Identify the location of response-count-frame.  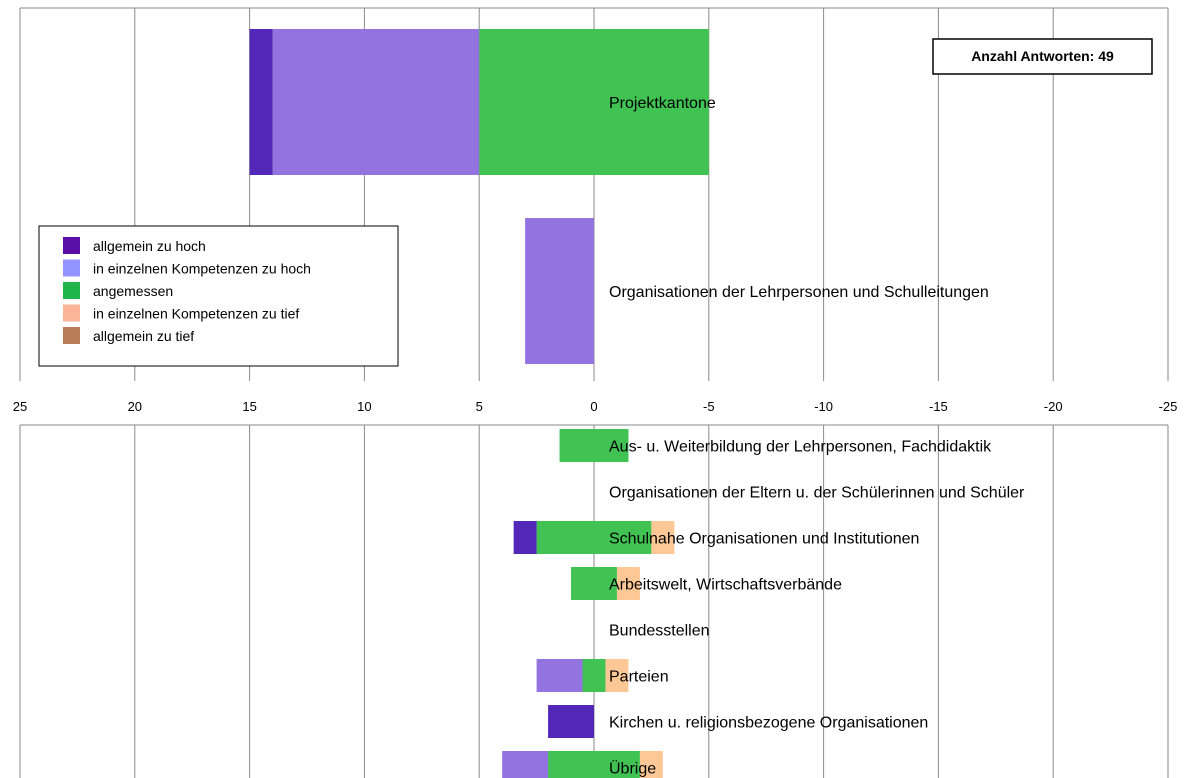
(1042, 56).